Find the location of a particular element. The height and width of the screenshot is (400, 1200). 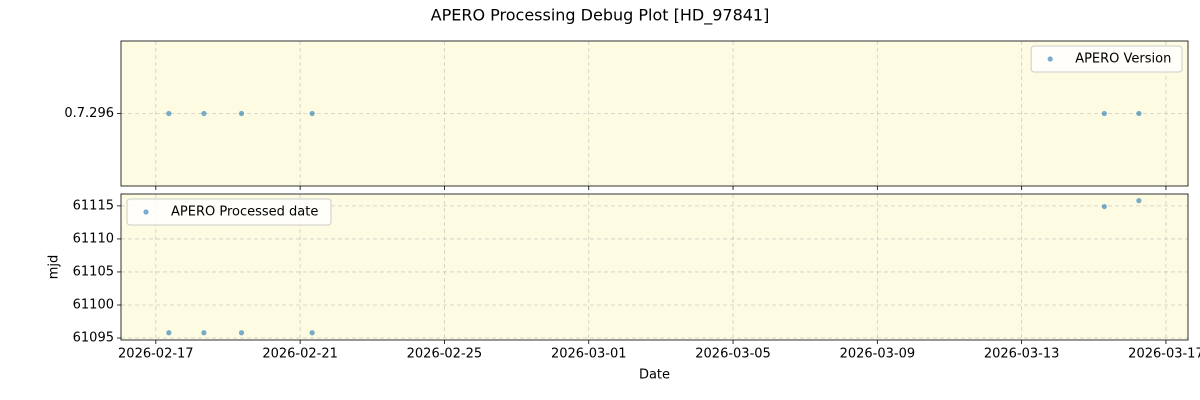

y-tick-label: 61115 is located at coordinates (93, 205).